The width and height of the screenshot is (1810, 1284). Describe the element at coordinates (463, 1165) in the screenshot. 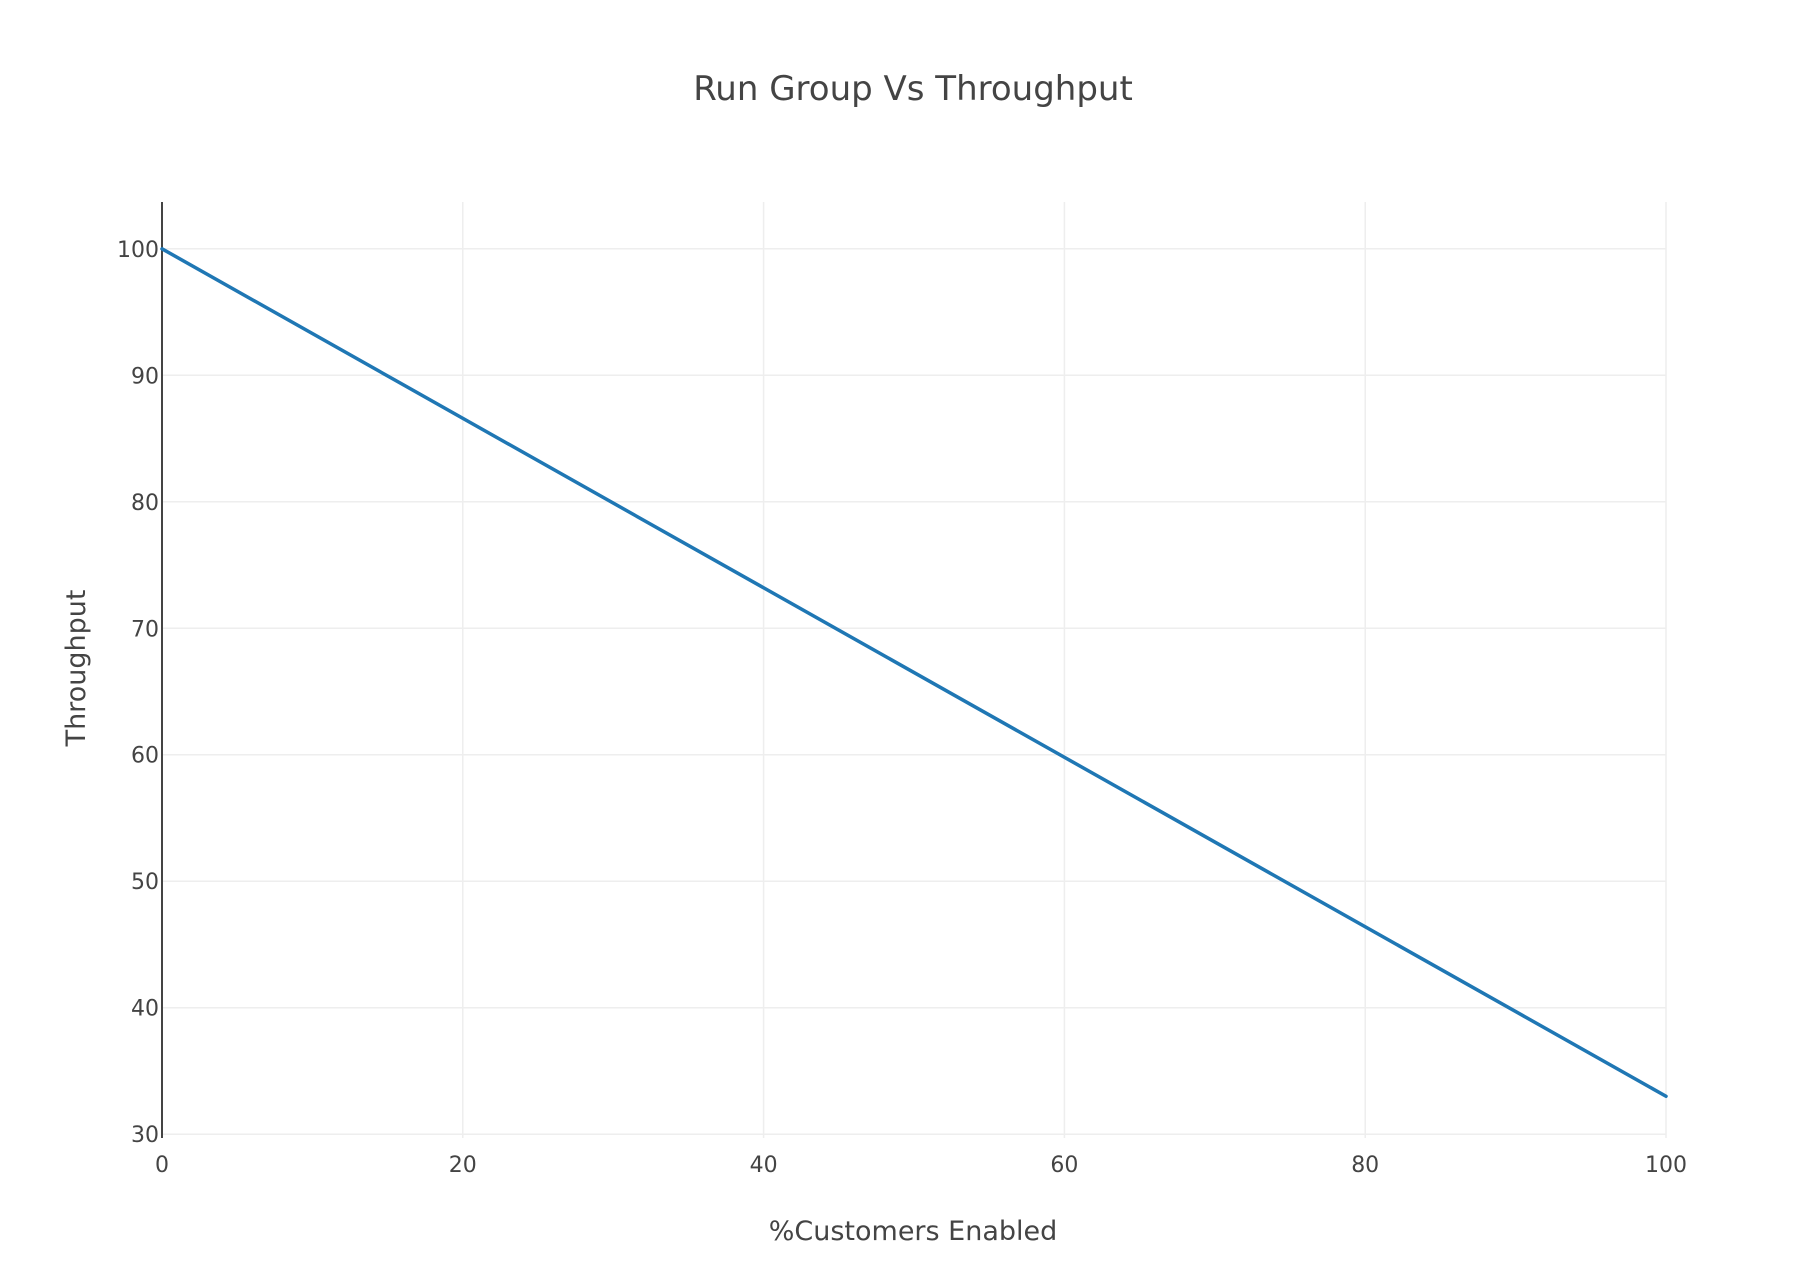

I see `x-tick-label: 20` at that location.